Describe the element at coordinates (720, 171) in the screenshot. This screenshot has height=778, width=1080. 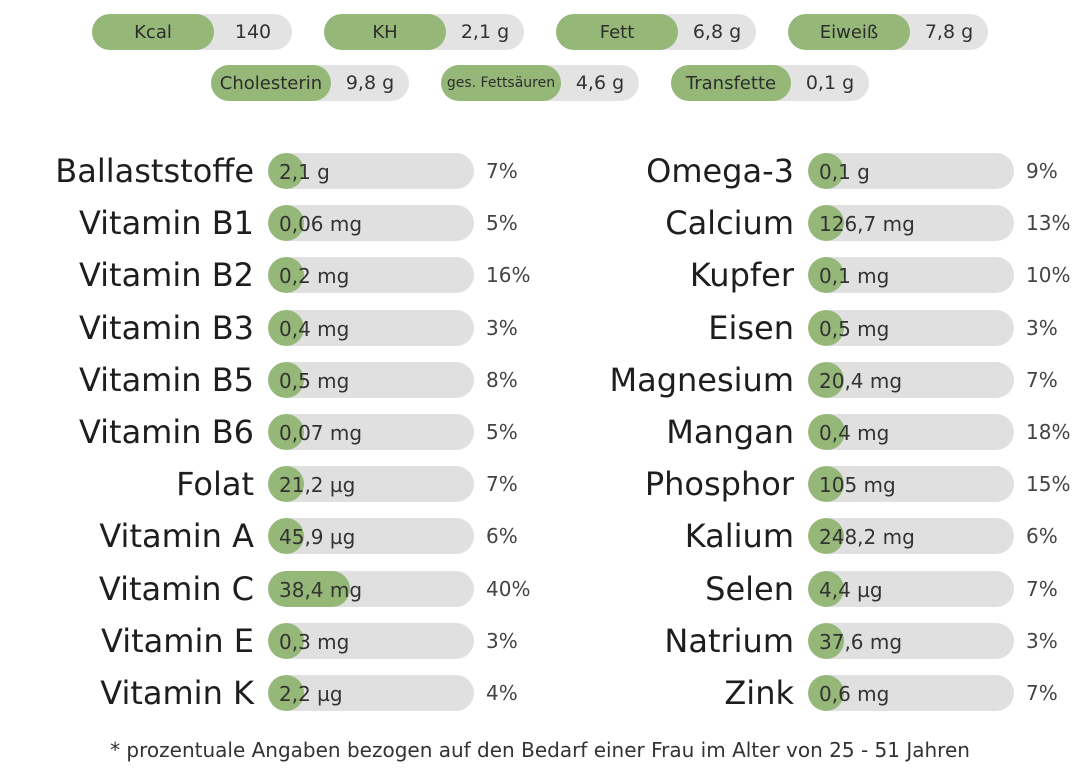
I see `nutrient-name: Omega-3` at that location.